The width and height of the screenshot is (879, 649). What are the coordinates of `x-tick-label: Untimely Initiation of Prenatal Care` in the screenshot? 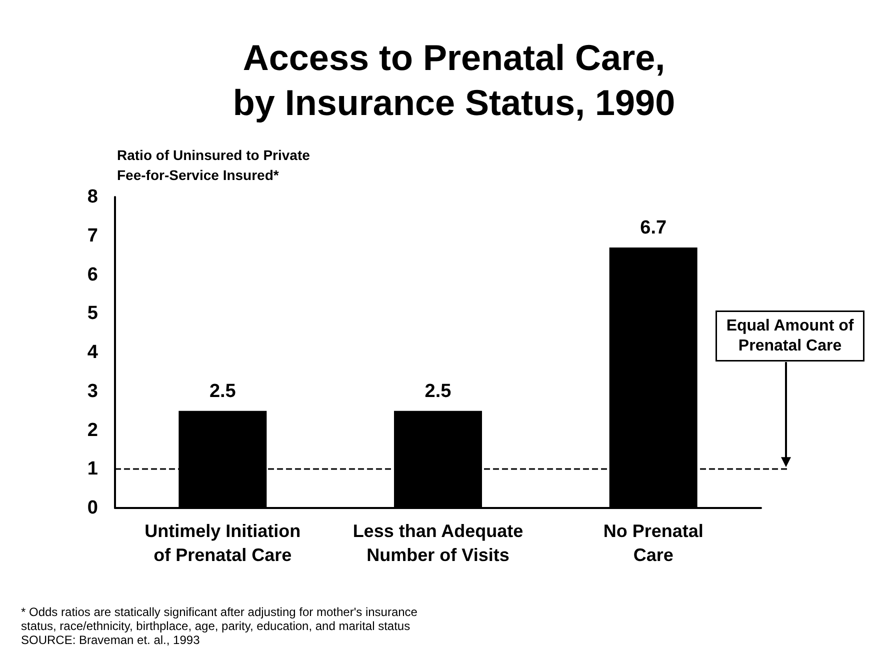 It's located at (222, 543).